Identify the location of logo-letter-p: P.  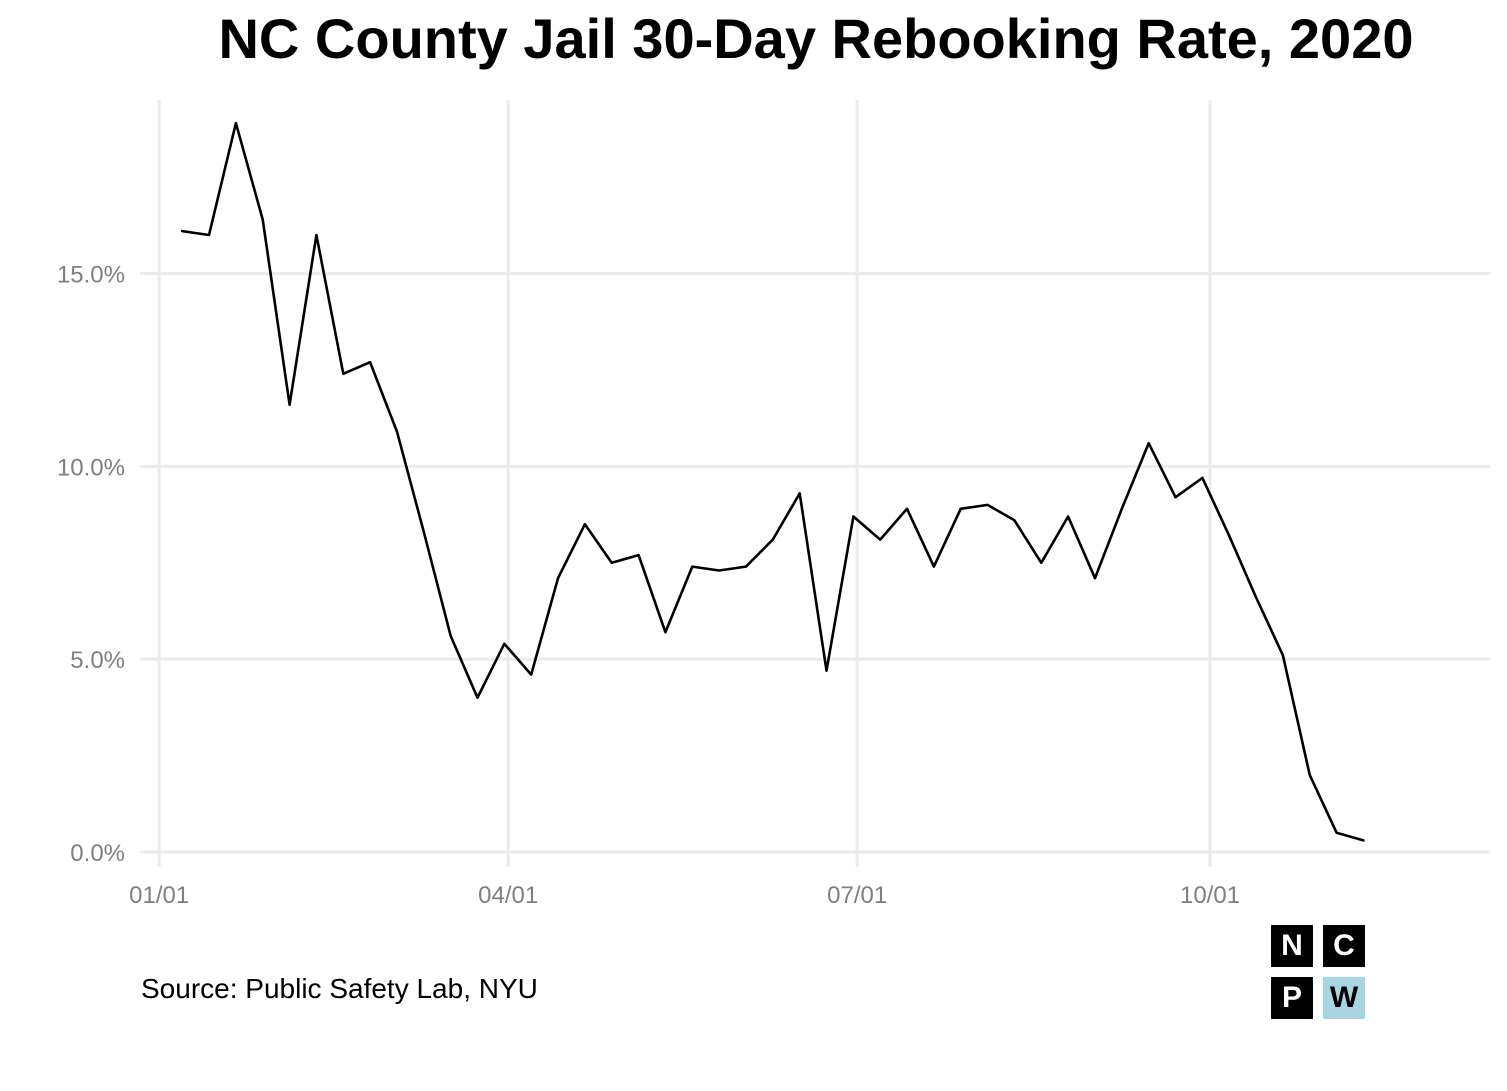
(1292, 998).